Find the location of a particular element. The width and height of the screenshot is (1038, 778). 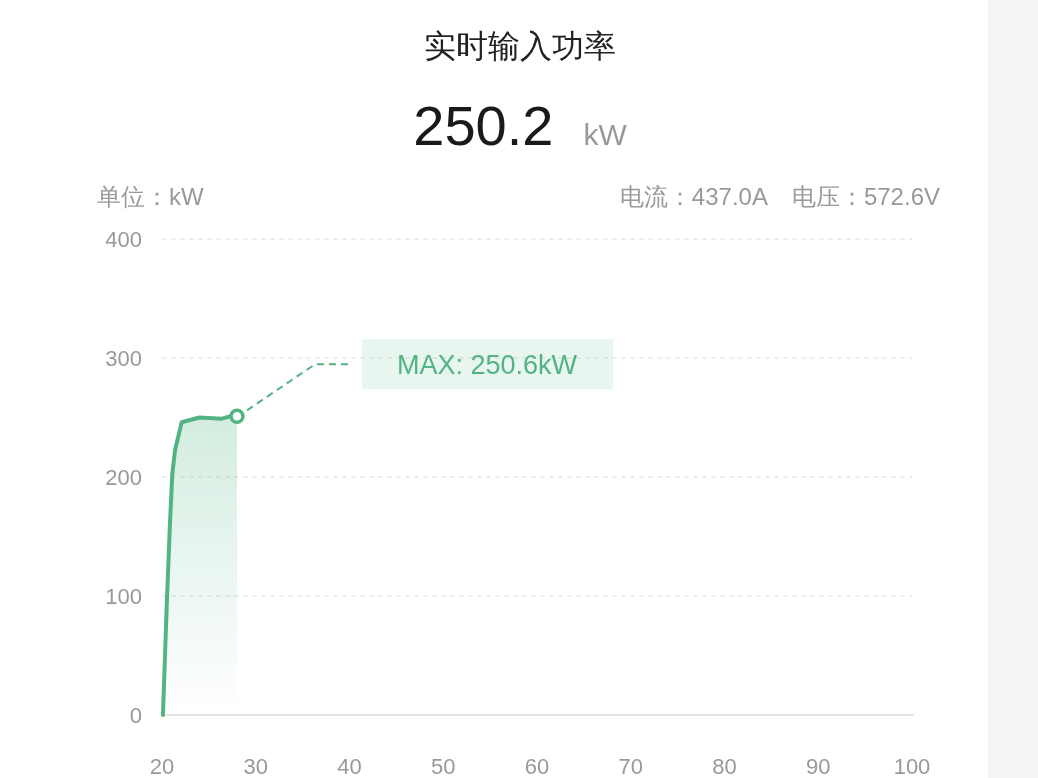

y-axis-title: 单位：kW is located at coordinates (150, 196).